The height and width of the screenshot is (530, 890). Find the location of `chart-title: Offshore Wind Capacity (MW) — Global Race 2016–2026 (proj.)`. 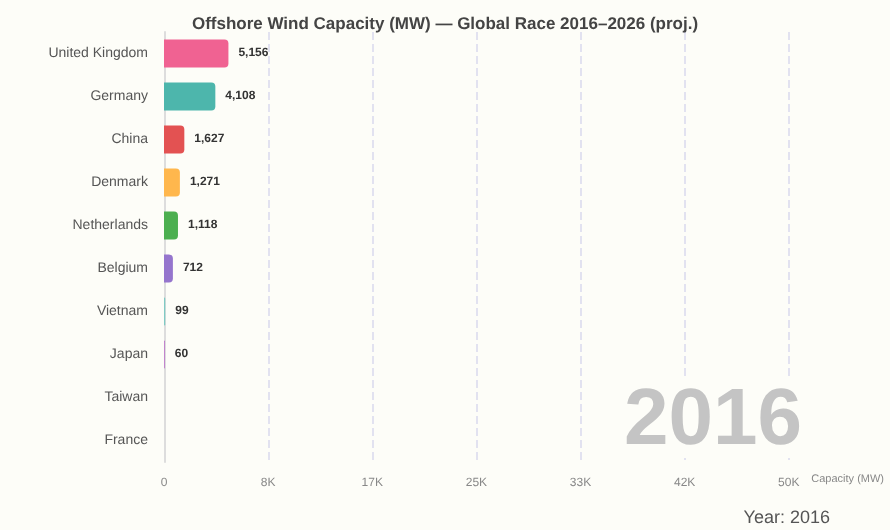

chart-title: Offshore Wind Capacity (MW) — Global Race 2016–2026 (proj.) is located at coordinates (445, 23).